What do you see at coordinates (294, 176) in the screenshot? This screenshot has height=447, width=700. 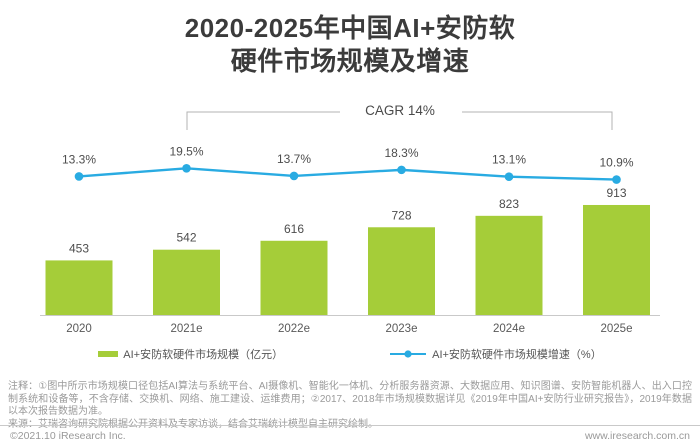 I see `growth-dot-2022e` at bounding box center [294, 176].